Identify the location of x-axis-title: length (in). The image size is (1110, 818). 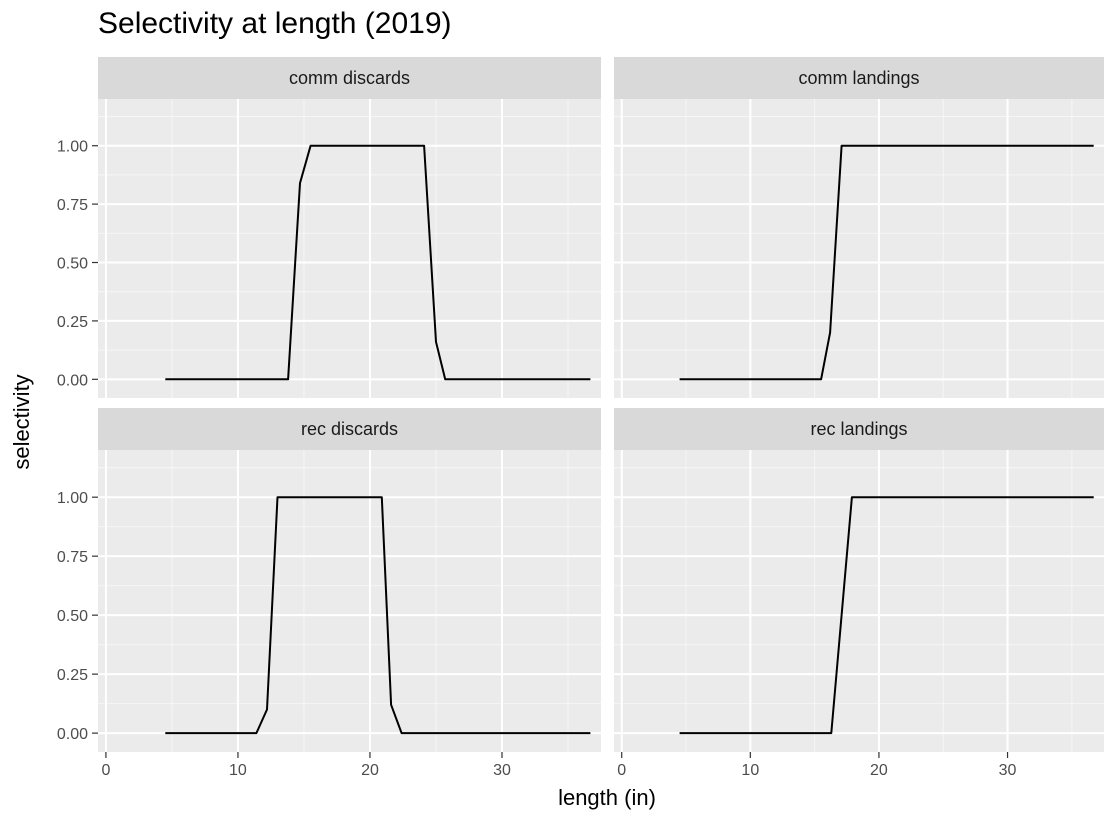
(607, 797).